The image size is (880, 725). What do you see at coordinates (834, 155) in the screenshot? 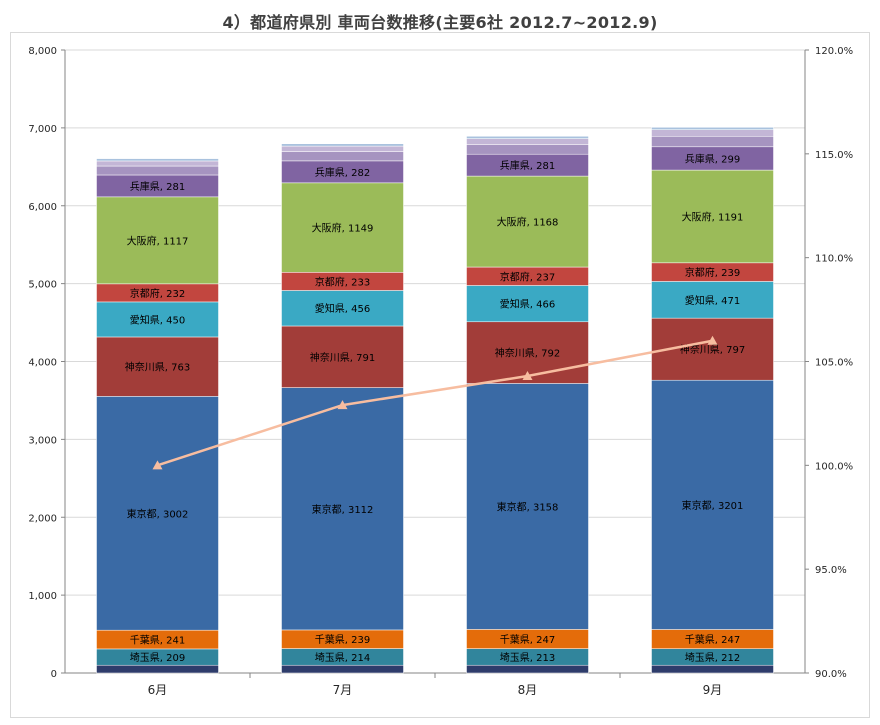
I see `y2-tick-label: 115.0%` at bounding box center [834, 155].